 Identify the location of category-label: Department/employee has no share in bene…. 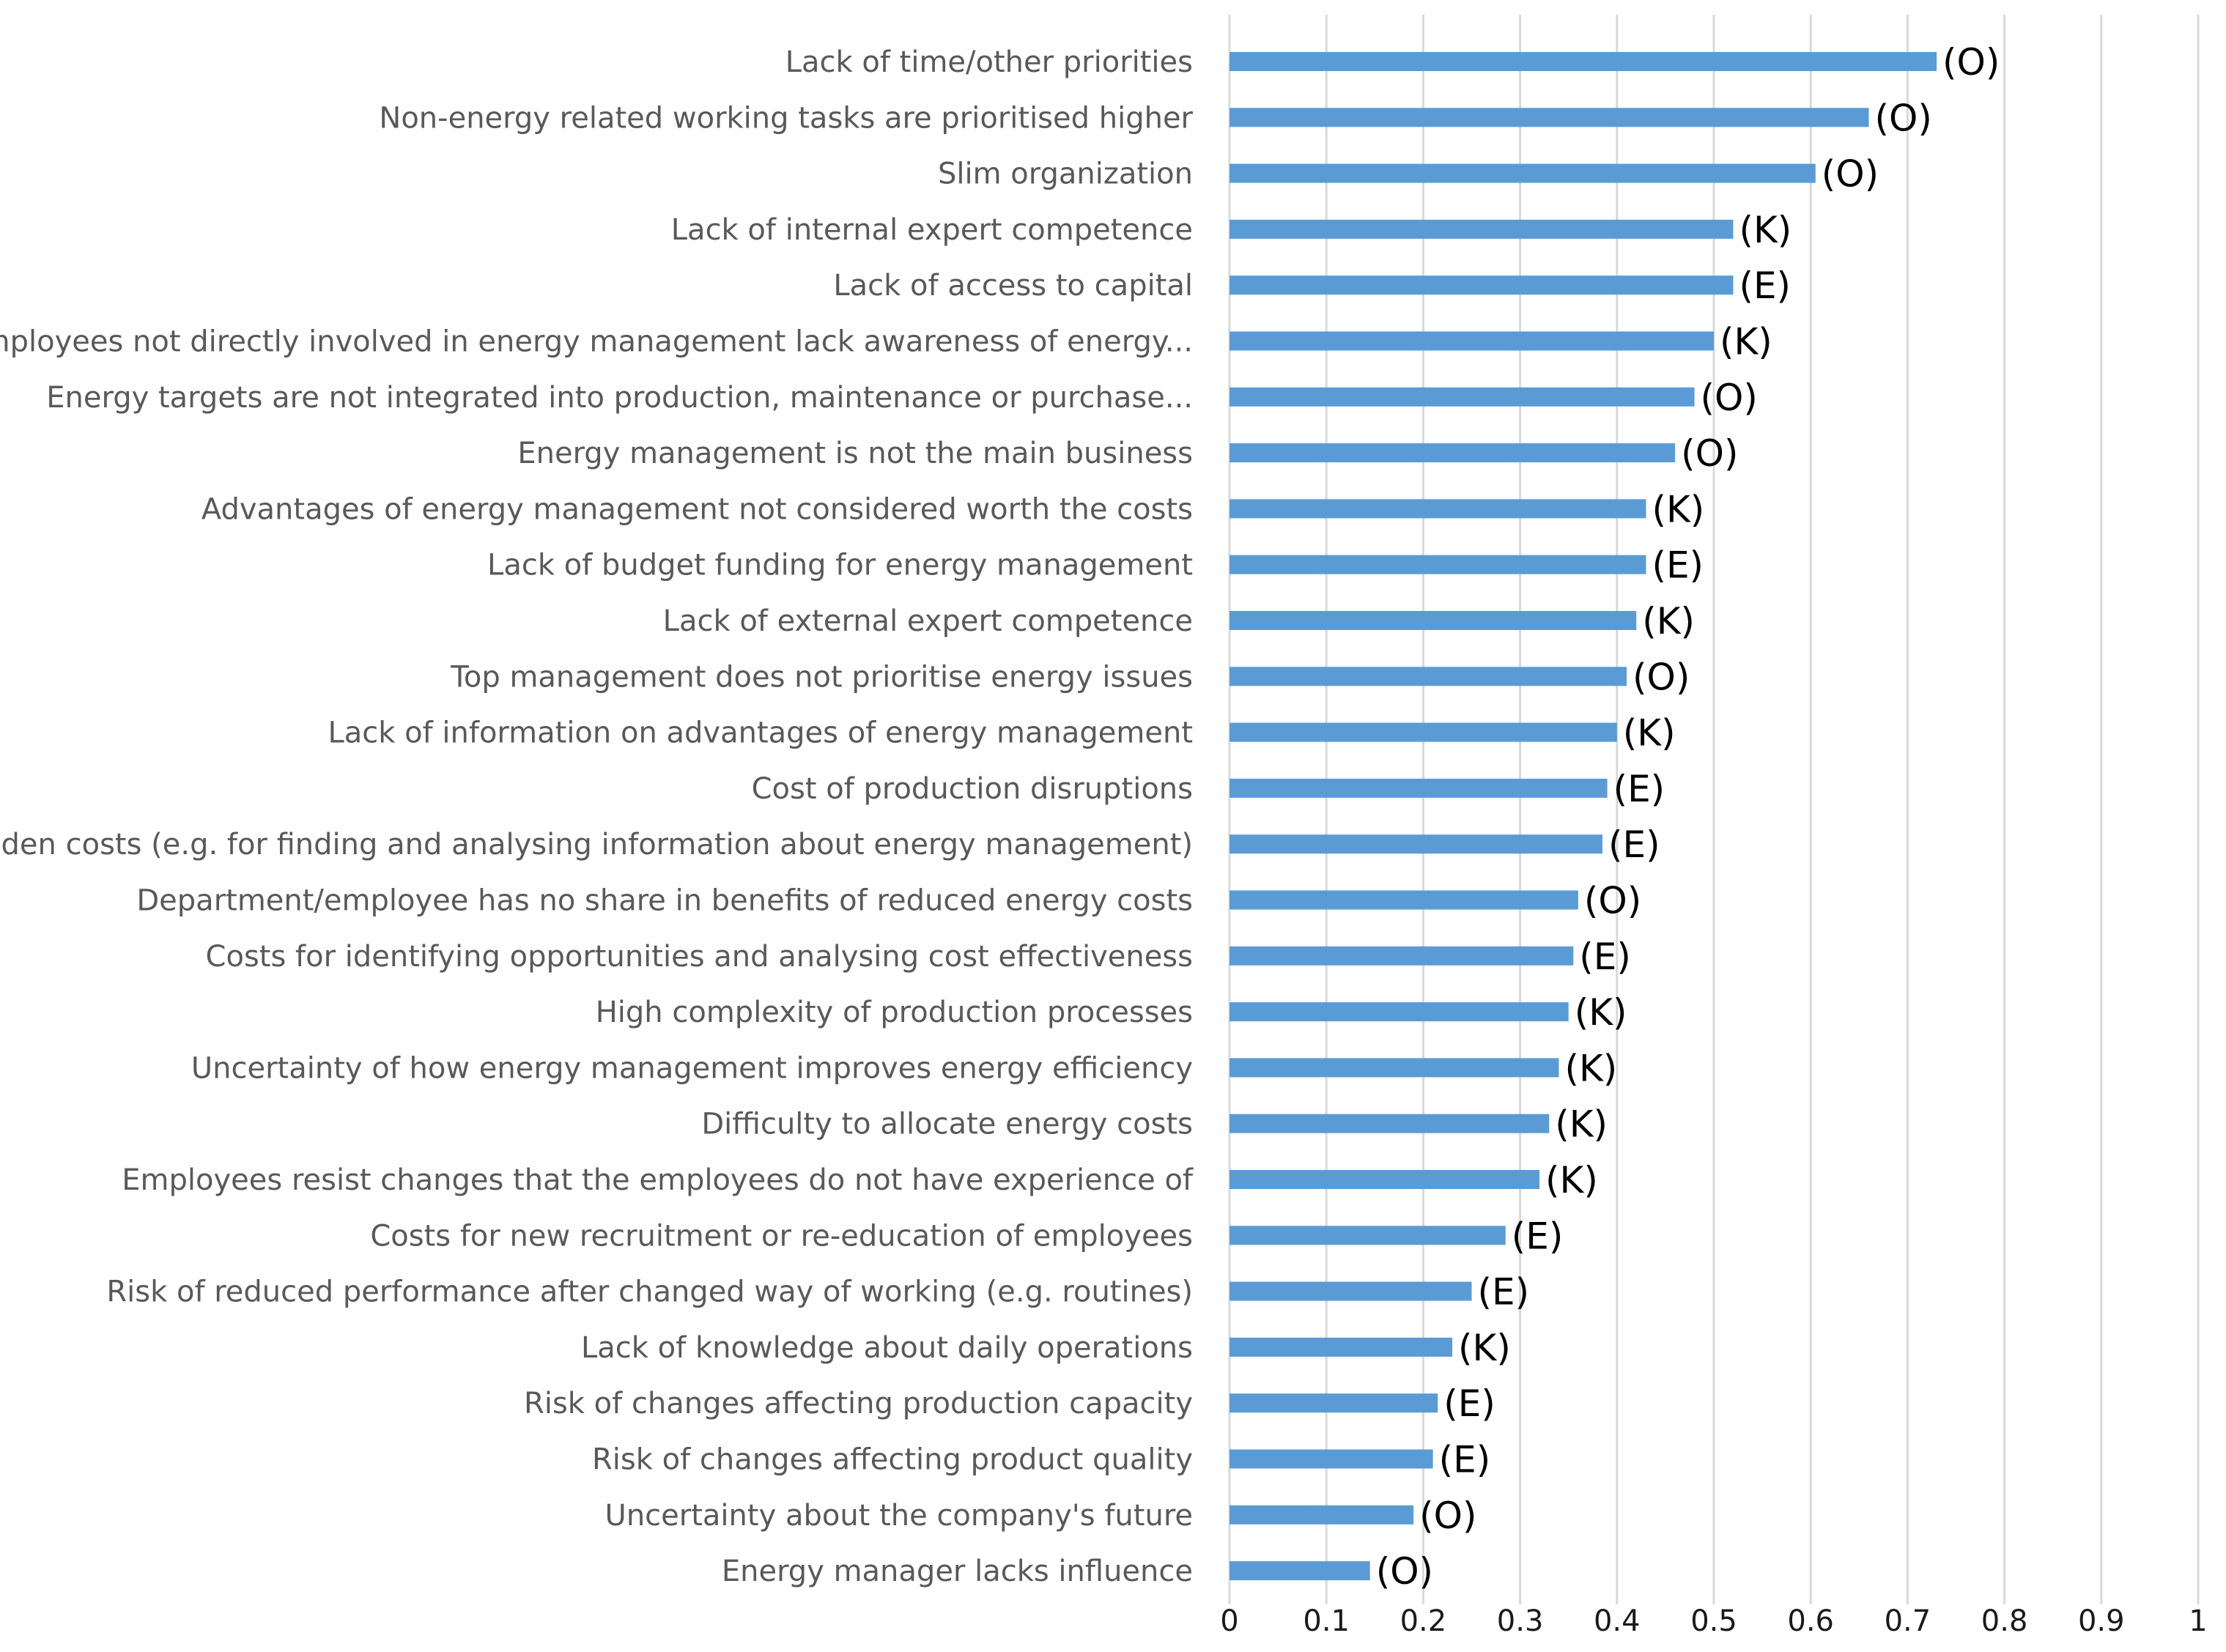
(664, 901).